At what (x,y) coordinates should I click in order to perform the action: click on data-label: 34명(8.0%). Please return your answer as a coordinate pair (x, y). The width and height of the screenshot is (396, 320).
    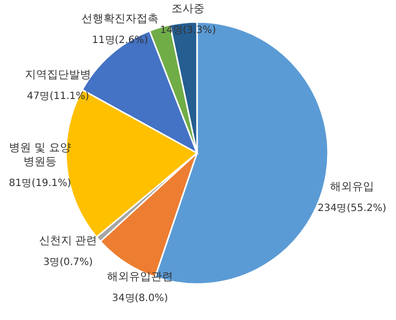
    Looking at the image, I should click on (140, 299).